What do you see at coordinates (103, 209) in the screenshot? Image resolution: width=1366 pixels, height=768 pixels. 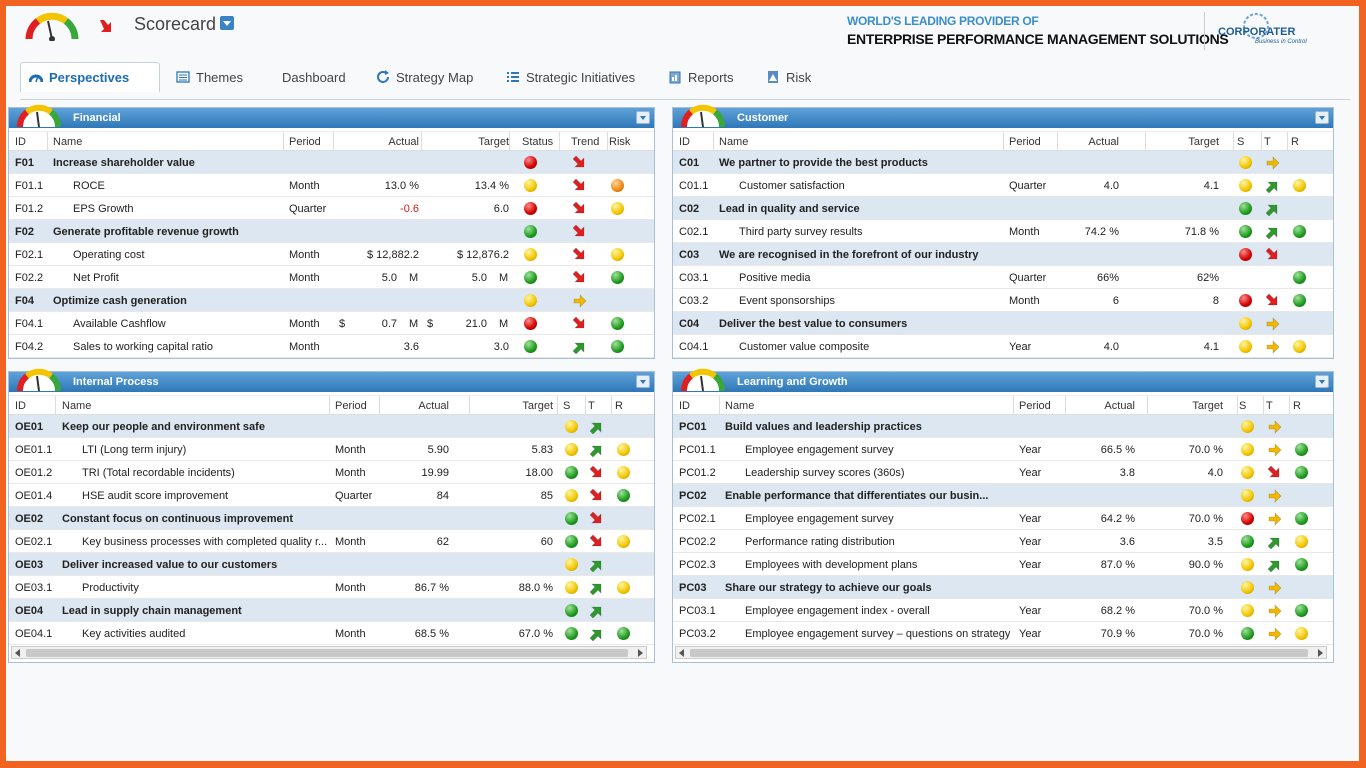 I see `row-name: EPS Growth` at bounding box center [103, 209].